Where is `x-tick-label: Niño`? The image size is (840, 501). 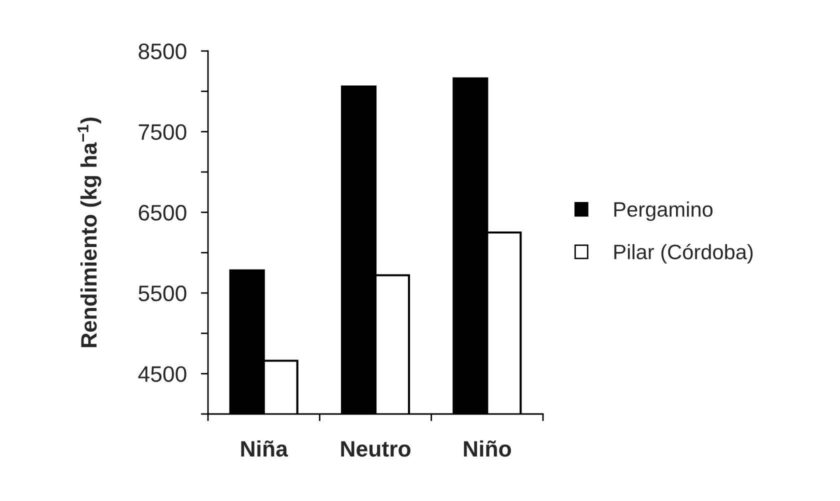 x-tick-label: Niño is located at coordinates (487, 448).